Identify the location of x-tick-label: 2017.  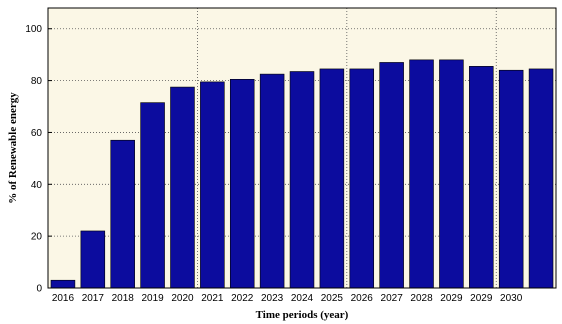
(93, 298).